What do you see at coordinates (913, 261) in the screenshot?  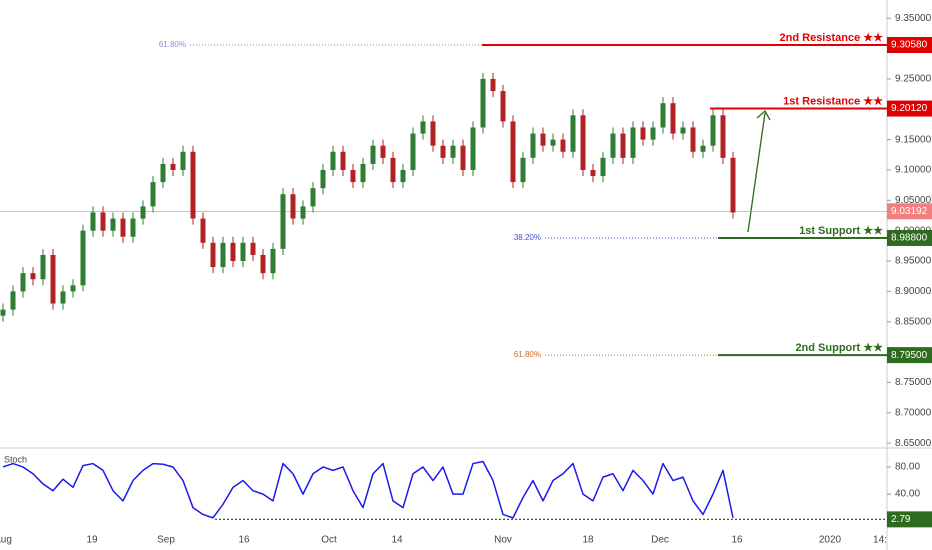 I see `y-tick-label: 8.95000` at bounding box center [913, 261].